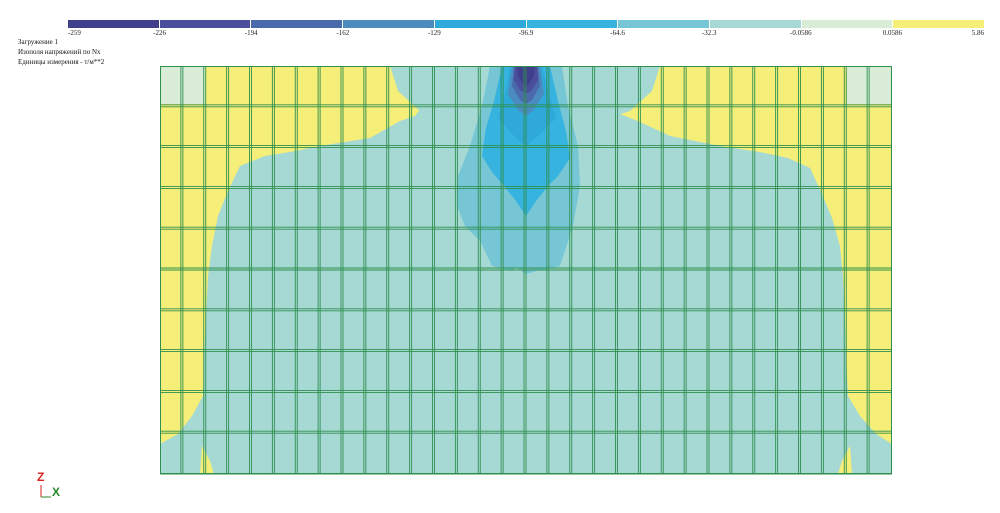 The image size is (1000, 513). I want to click on legend-tick-label: 5.86, so click(977, 33).